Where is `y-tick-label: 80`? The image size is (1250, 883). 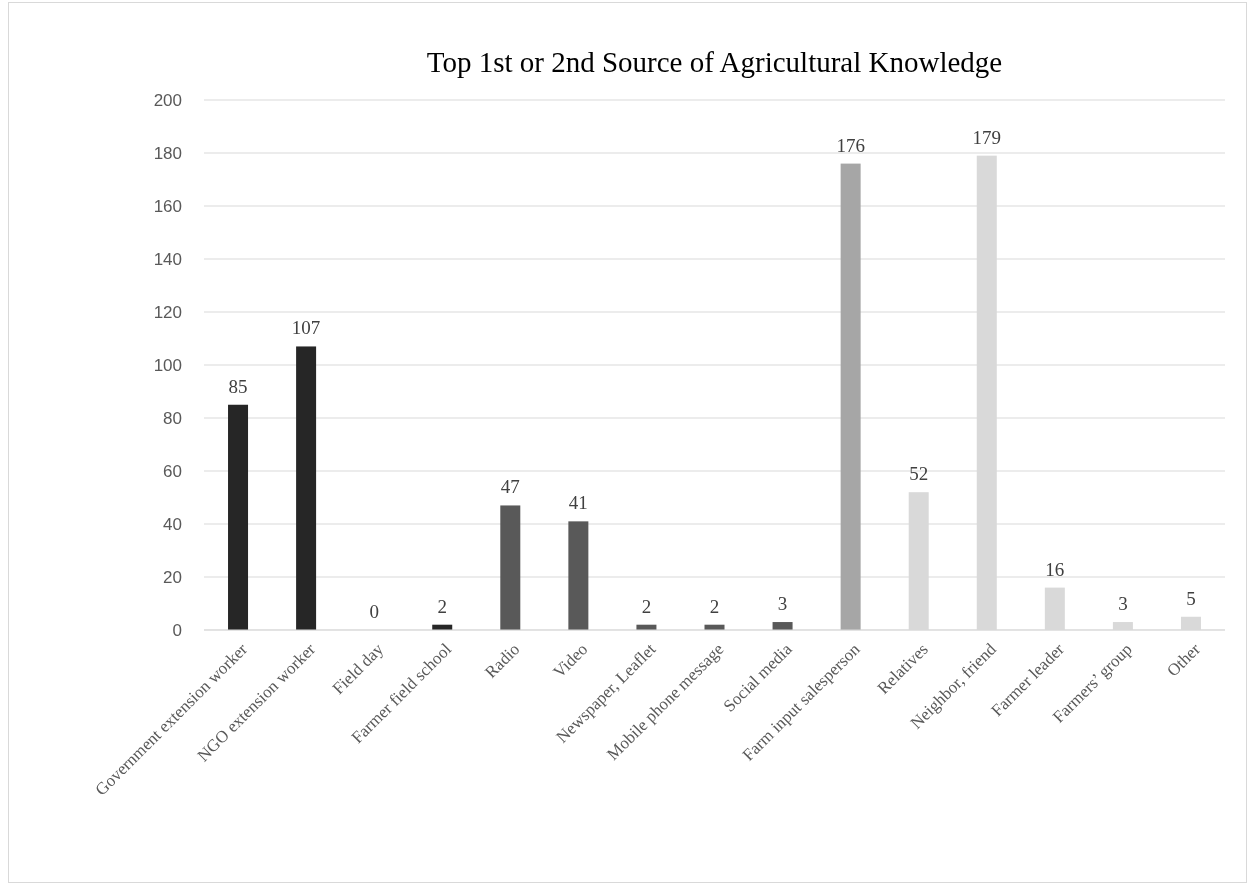 y-tick-label: 80 is located at coordinates (172, 418).